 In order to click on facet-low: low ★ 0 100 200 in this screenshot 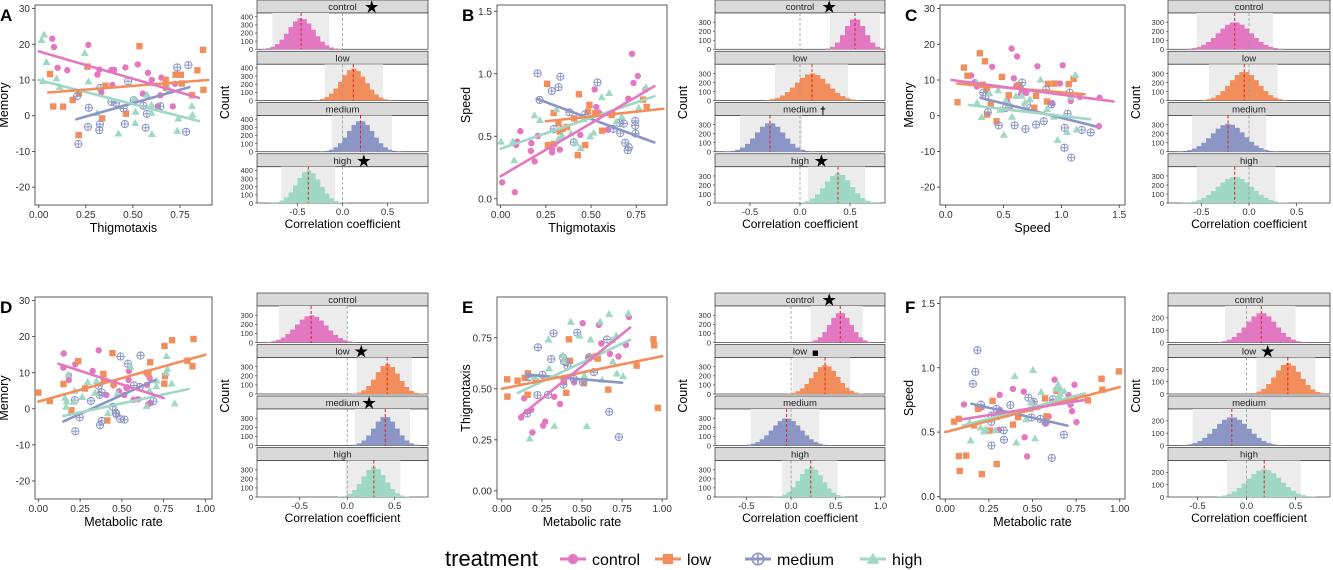, I will do `click(1241, 371)`.